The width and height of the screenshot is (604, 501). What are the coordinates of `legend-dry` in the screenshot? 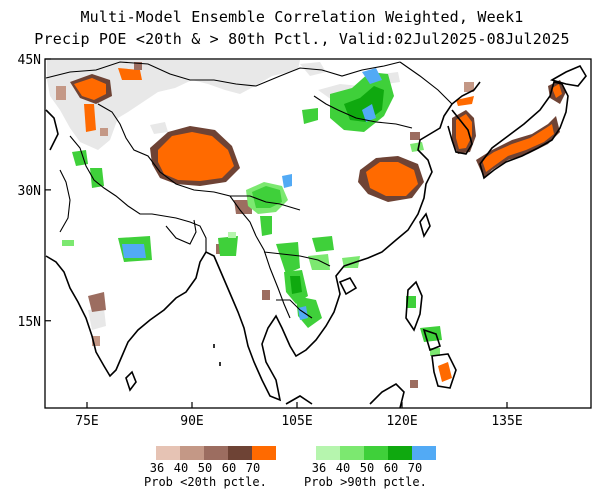 It's located at (216, 453).